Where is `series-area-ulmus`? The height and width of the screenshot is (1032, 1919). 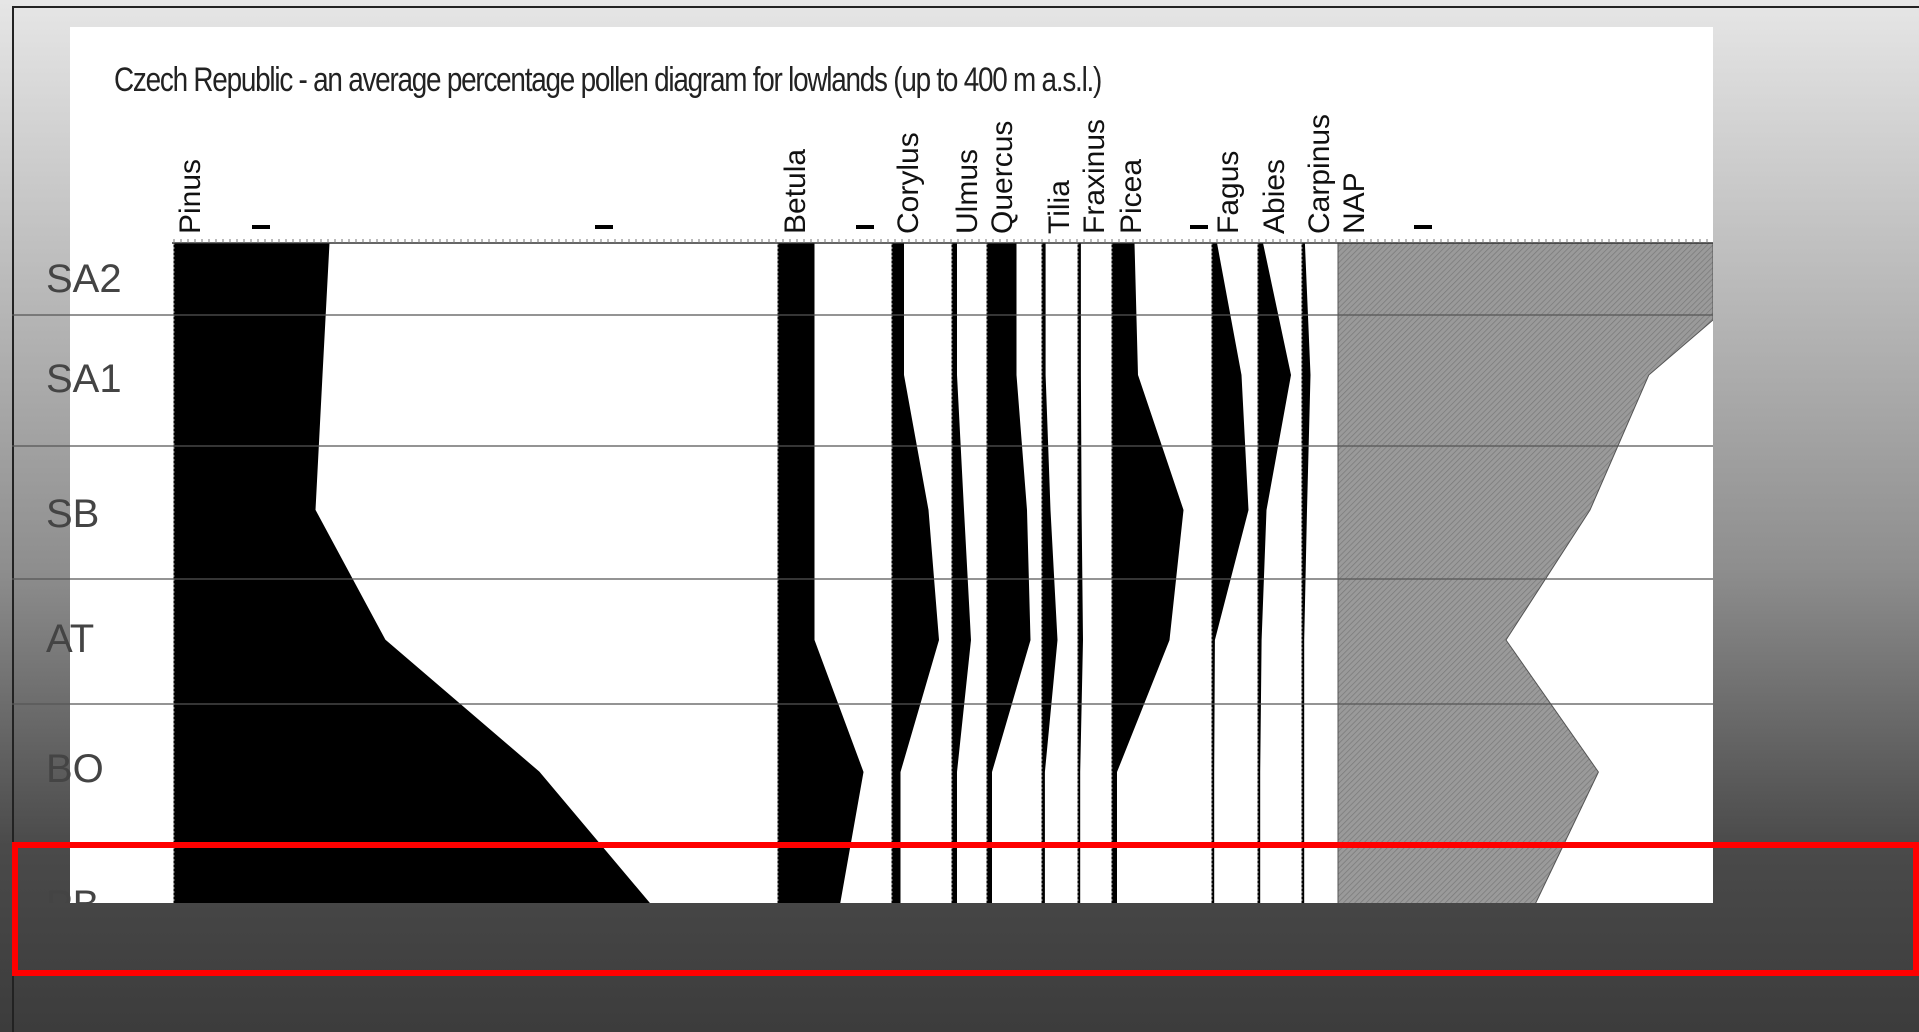
series-area-ulmus is located at coordinates (961, 573).